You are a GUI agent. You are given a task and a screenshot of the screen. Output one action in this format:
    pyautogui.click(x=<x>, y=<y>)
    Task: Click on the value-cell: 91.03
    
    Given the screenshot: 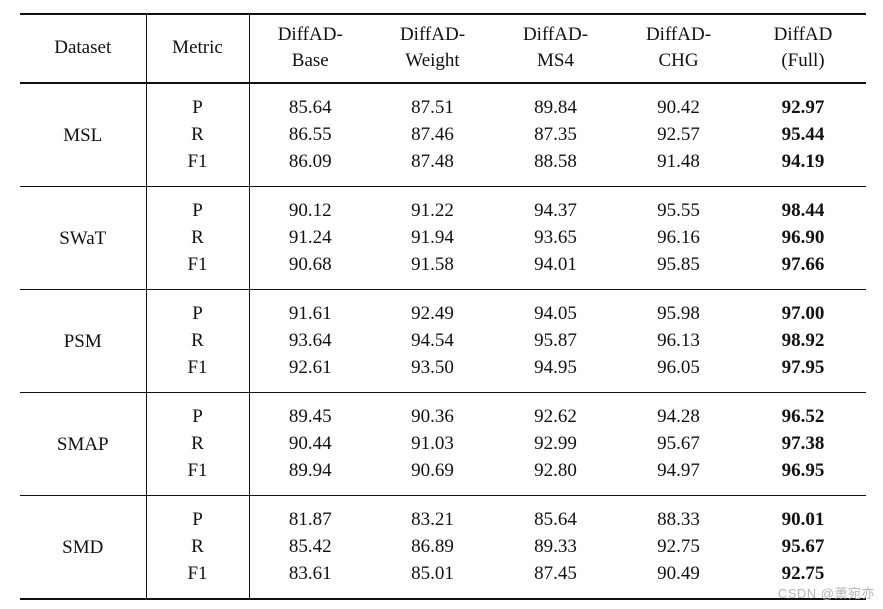 What is the action you would take?
    pyautogui.click(x=432, y=443)
    